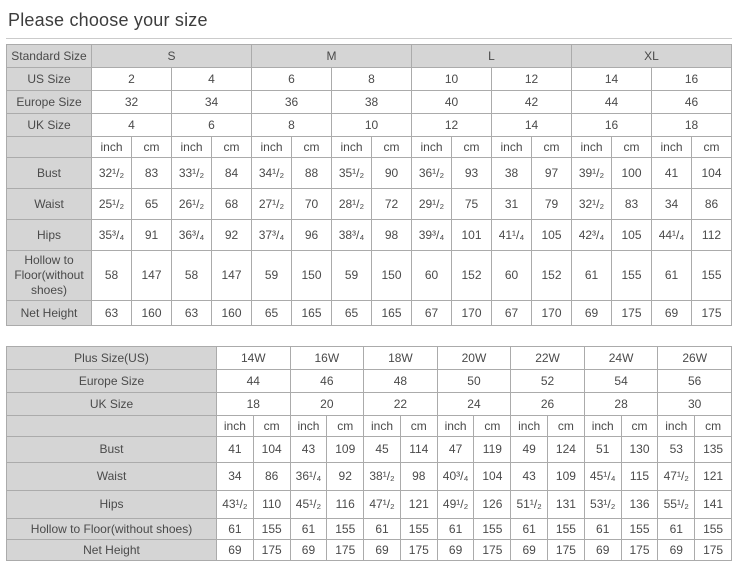  I want to click on value-cell: 38, so click(511, 173).